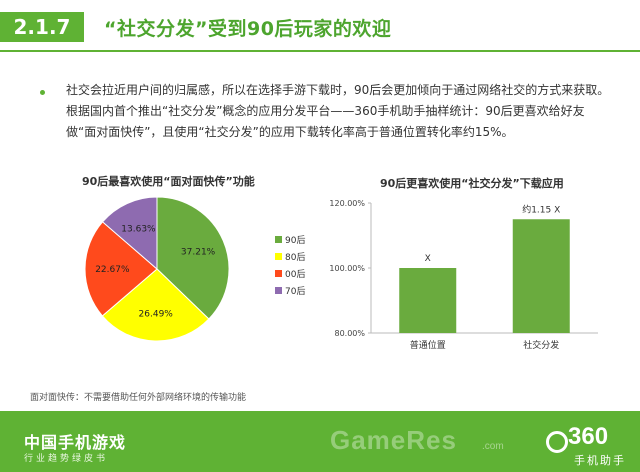 The width and height of the screenshot is (640, 472). I want to click on bullet-icon, so click(42, 92).